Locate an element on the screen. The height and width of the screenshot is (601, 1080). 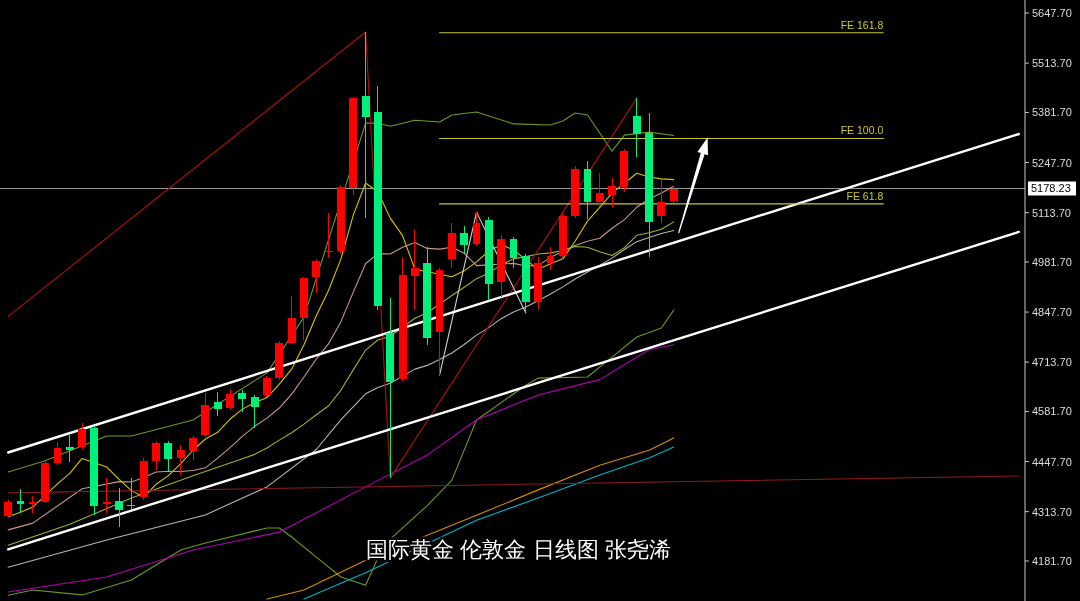
y-tick-label: 5647.70 is located at coordinates (1052, 13).